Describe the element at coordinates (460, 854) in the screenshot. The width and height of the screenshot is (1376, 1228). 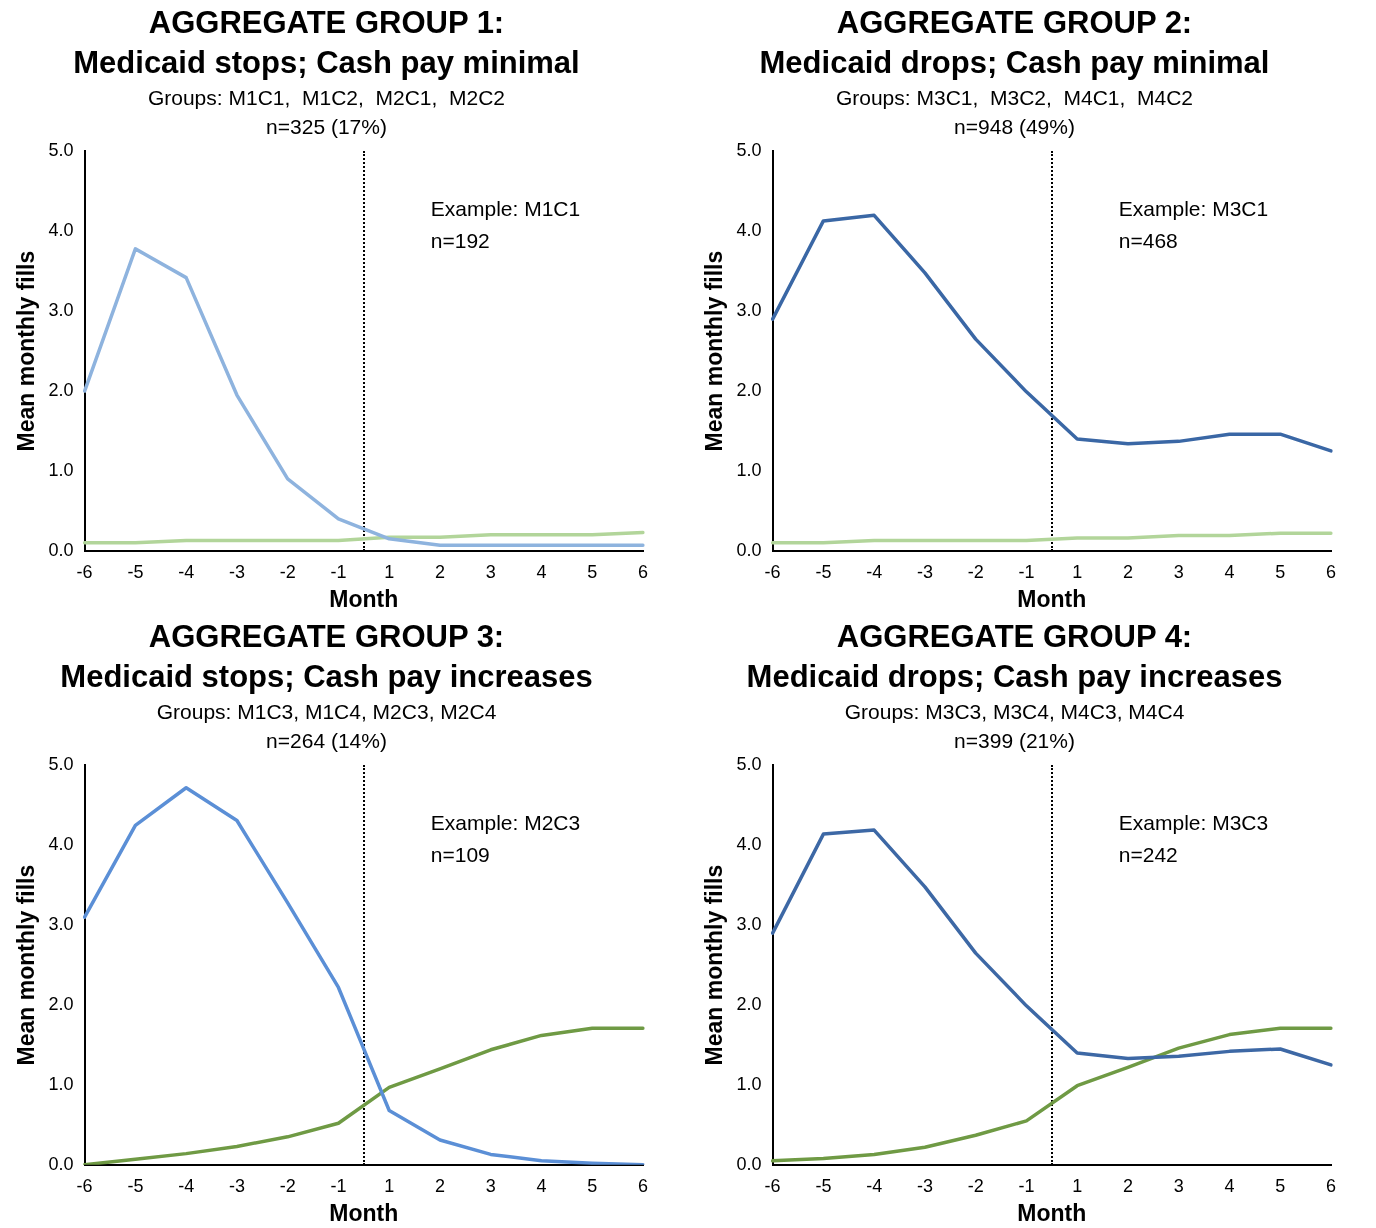
I see `annotation: n=109` at that location.